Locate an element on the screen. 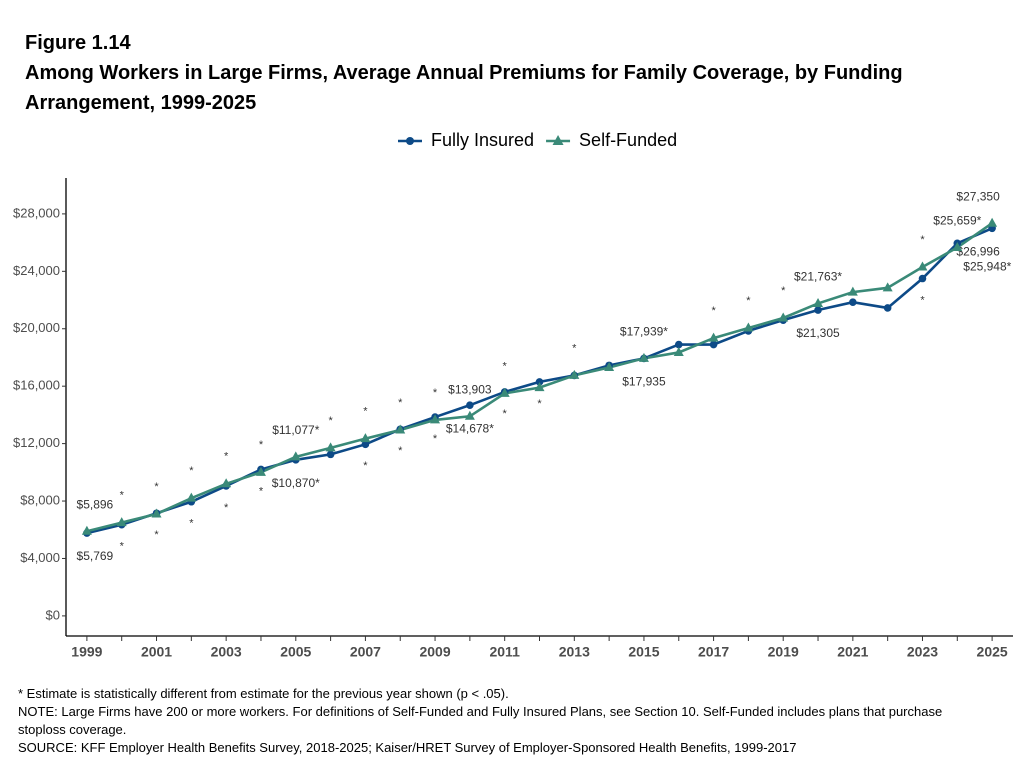 This screenshot has height=770, width=1023. x-tick-label: 1999 is located at coordinates (86, 652).